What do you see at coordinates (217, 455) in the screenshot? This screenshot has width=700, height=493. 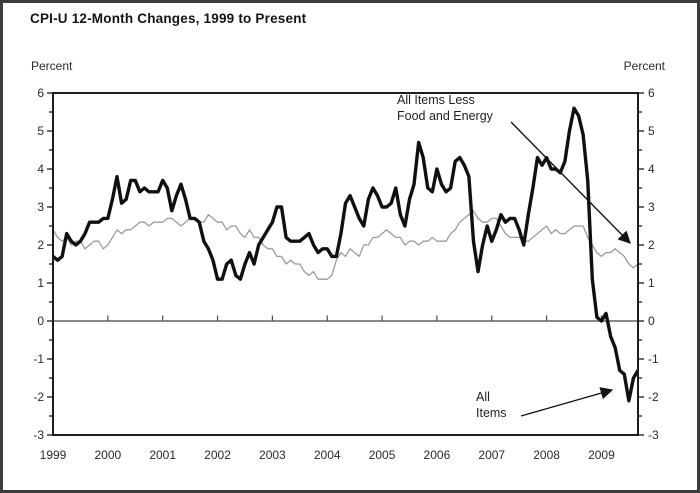 I see `x-axis-label: 2002` at bounding box center [217, 455].